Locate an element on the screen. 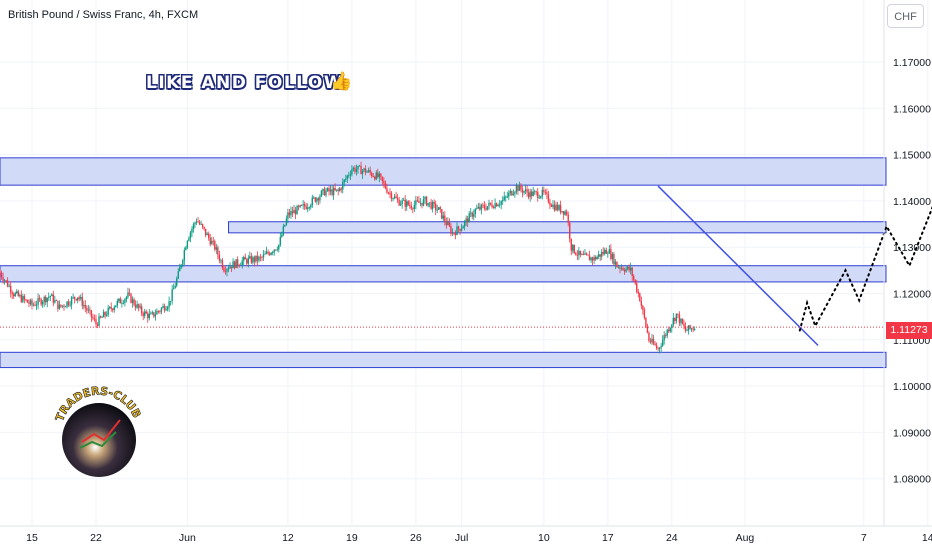 The height and width of the screenshot is (550, 932). y-tick-label: 1.09000 is located at coordinates (912, 433).